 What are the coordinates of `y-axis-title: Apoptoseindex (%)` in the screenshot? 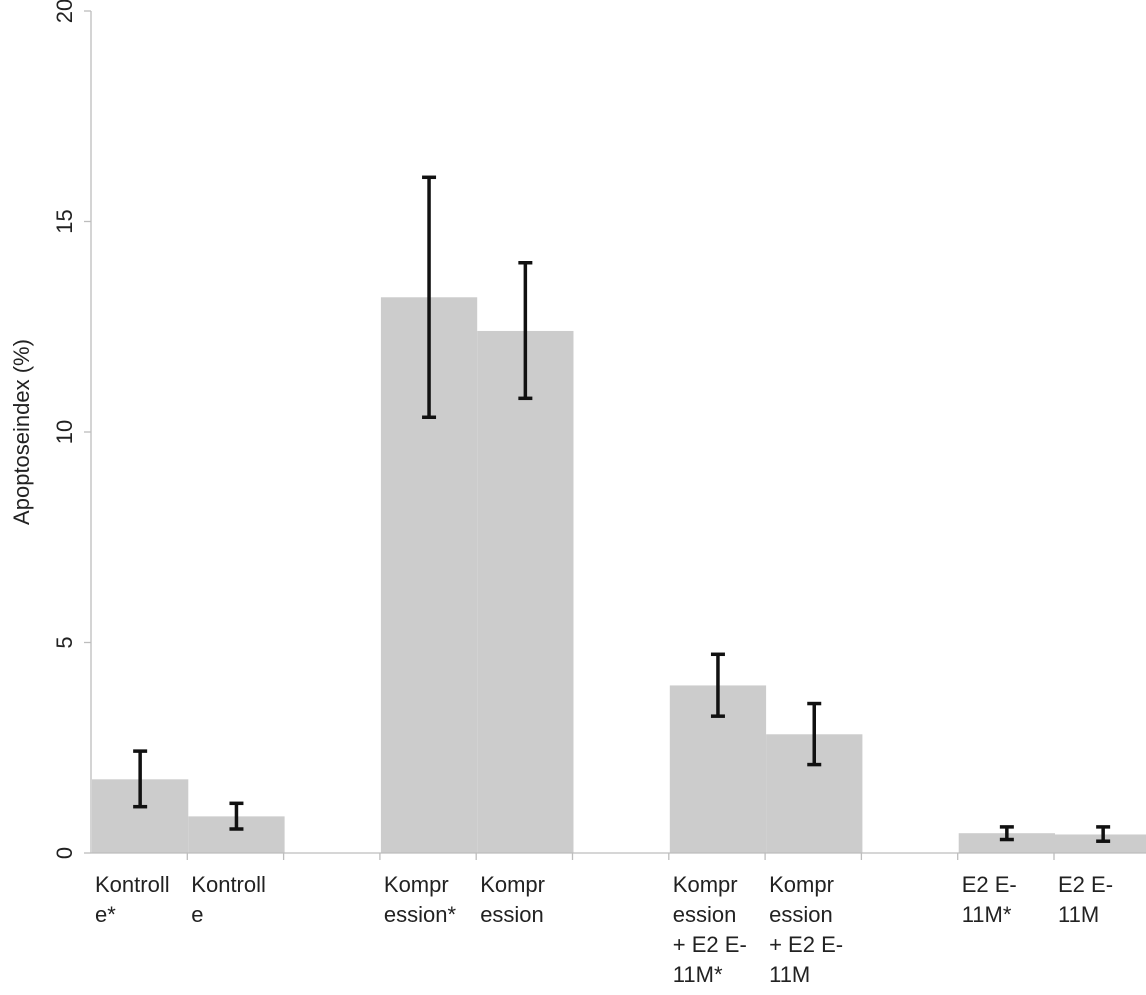 It's located at (21, 432).